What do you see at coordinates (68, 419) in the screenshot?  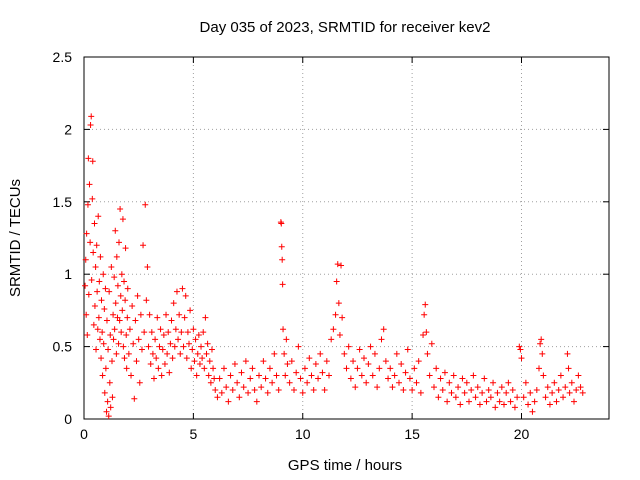 I see `y-tick-label: 0` at bounding box center [68, 419].